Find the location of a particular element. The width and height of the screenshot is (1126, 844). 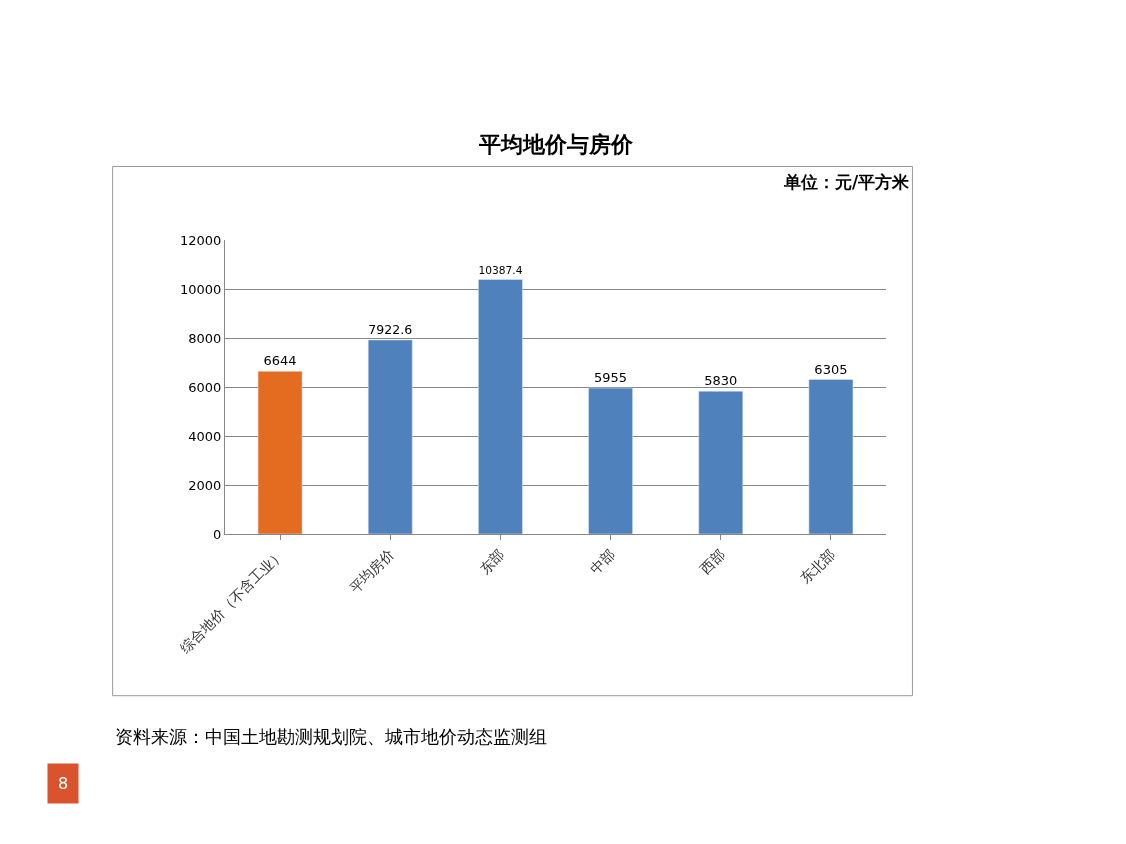

x-tick-label: 平均房价 is located at coordinates (372, 571).